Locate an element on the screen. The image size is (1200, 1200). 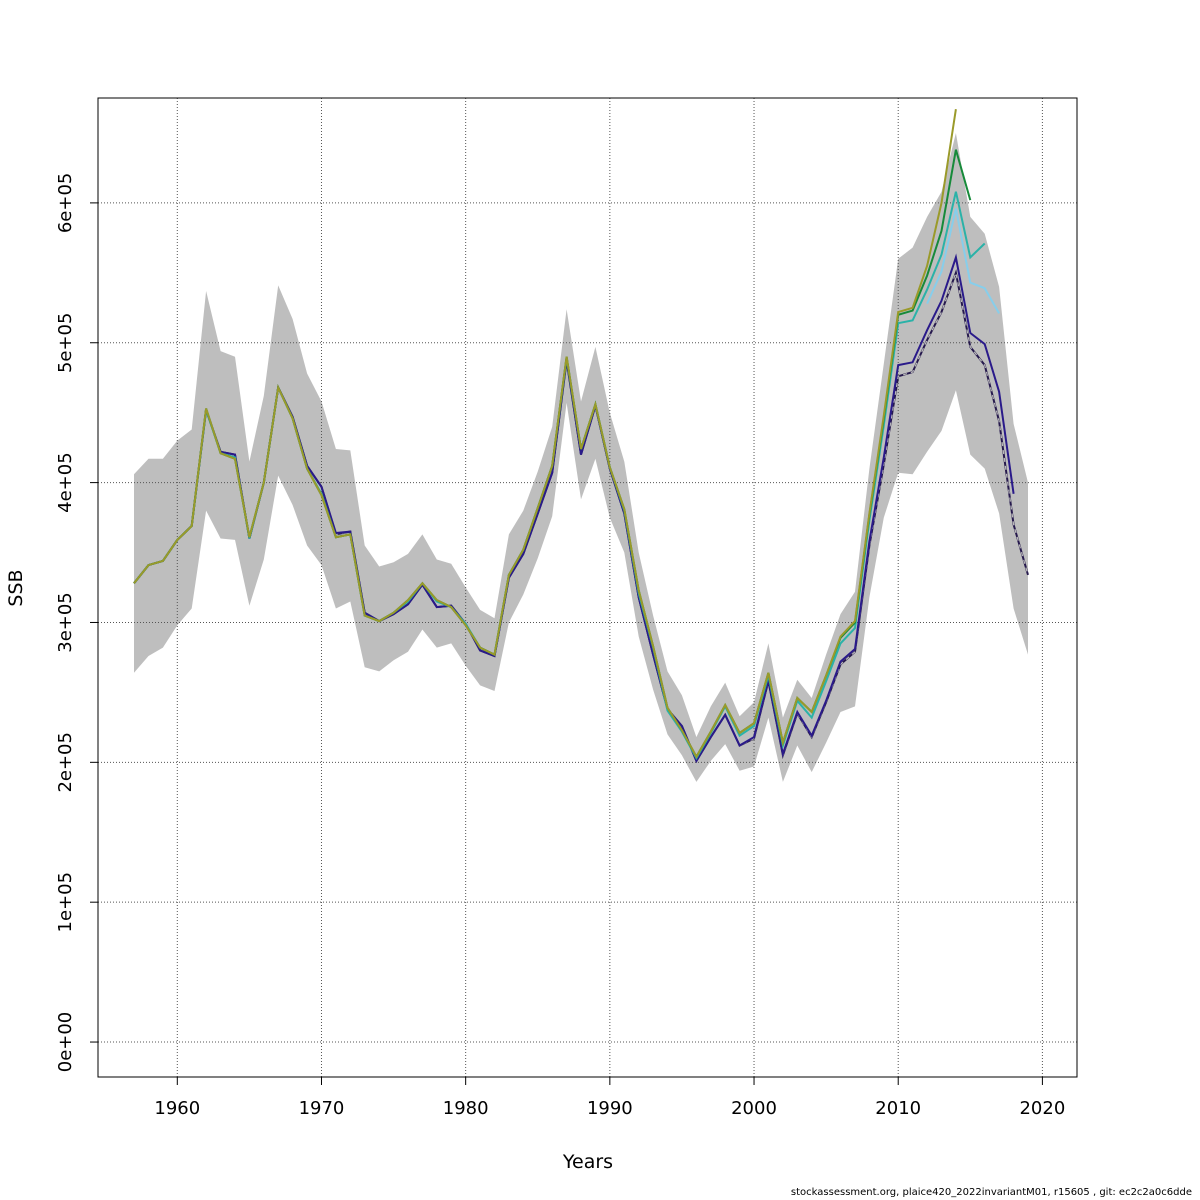
y-tick-label: 5e+05 is located at coordinates (65, 343).